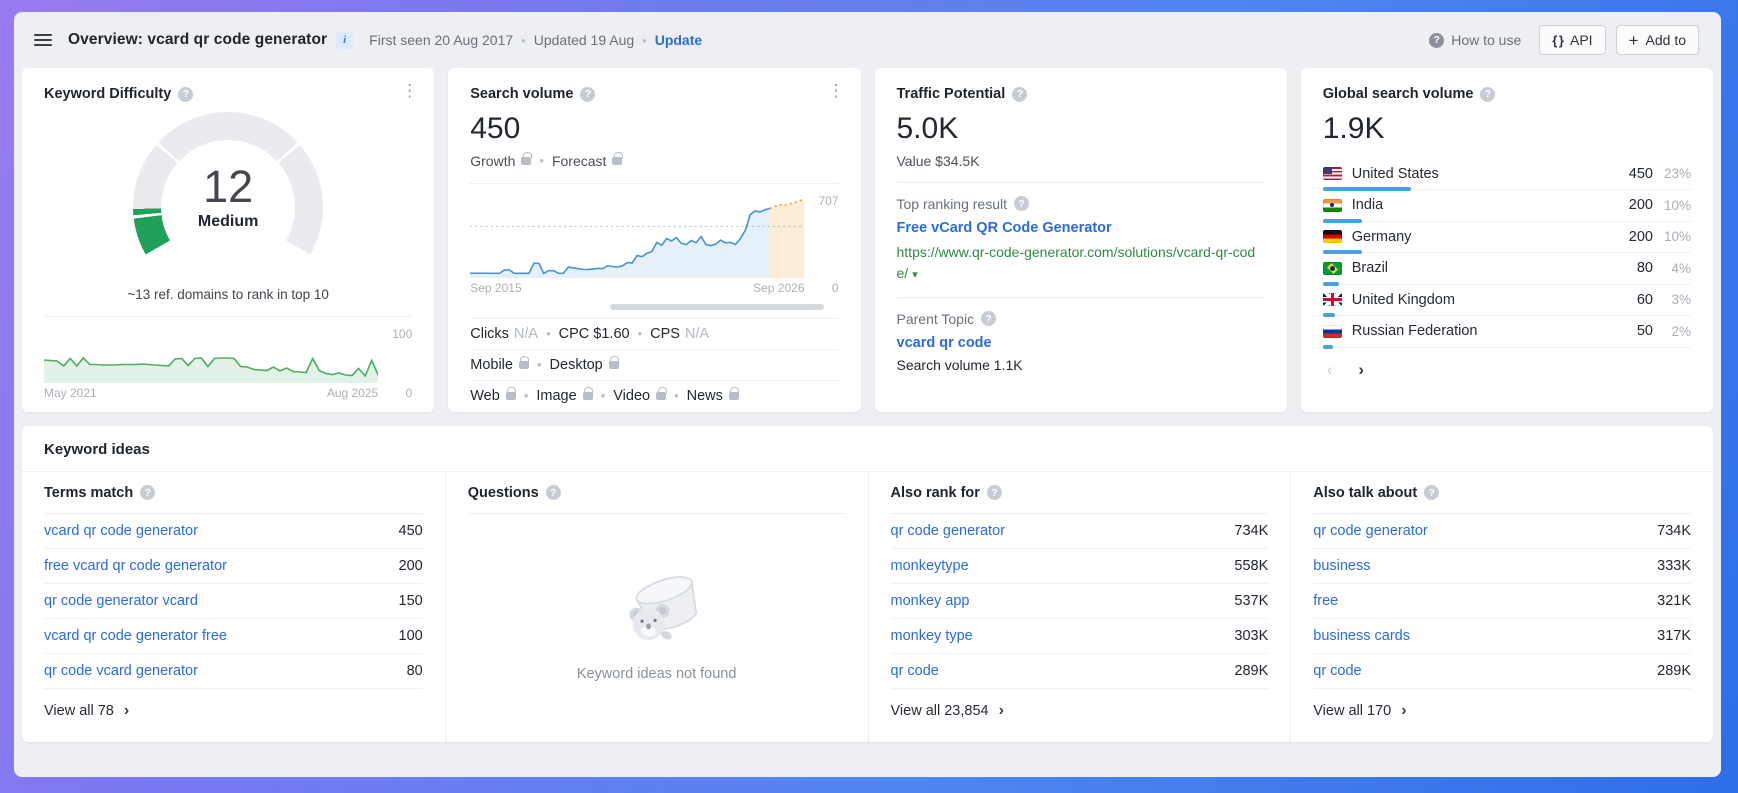 The width and height of the screenshot is (1738, 793). I want to click on keyword-link: free, so click(1326, 601).